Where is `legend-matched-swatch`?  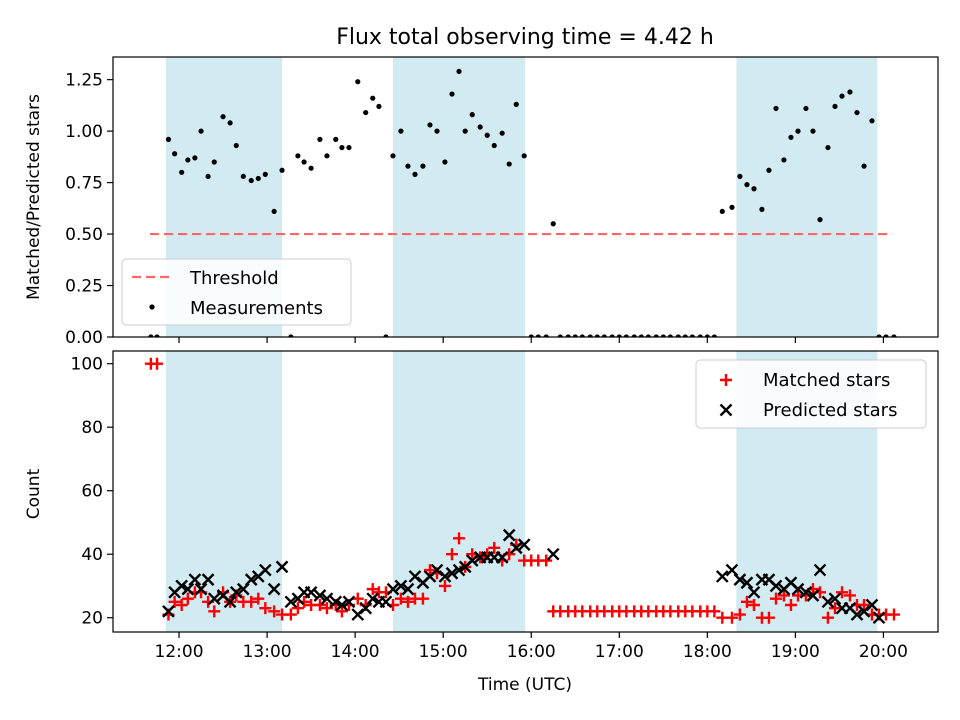
legend-matched-swatch is located at coordinates (726, 380).